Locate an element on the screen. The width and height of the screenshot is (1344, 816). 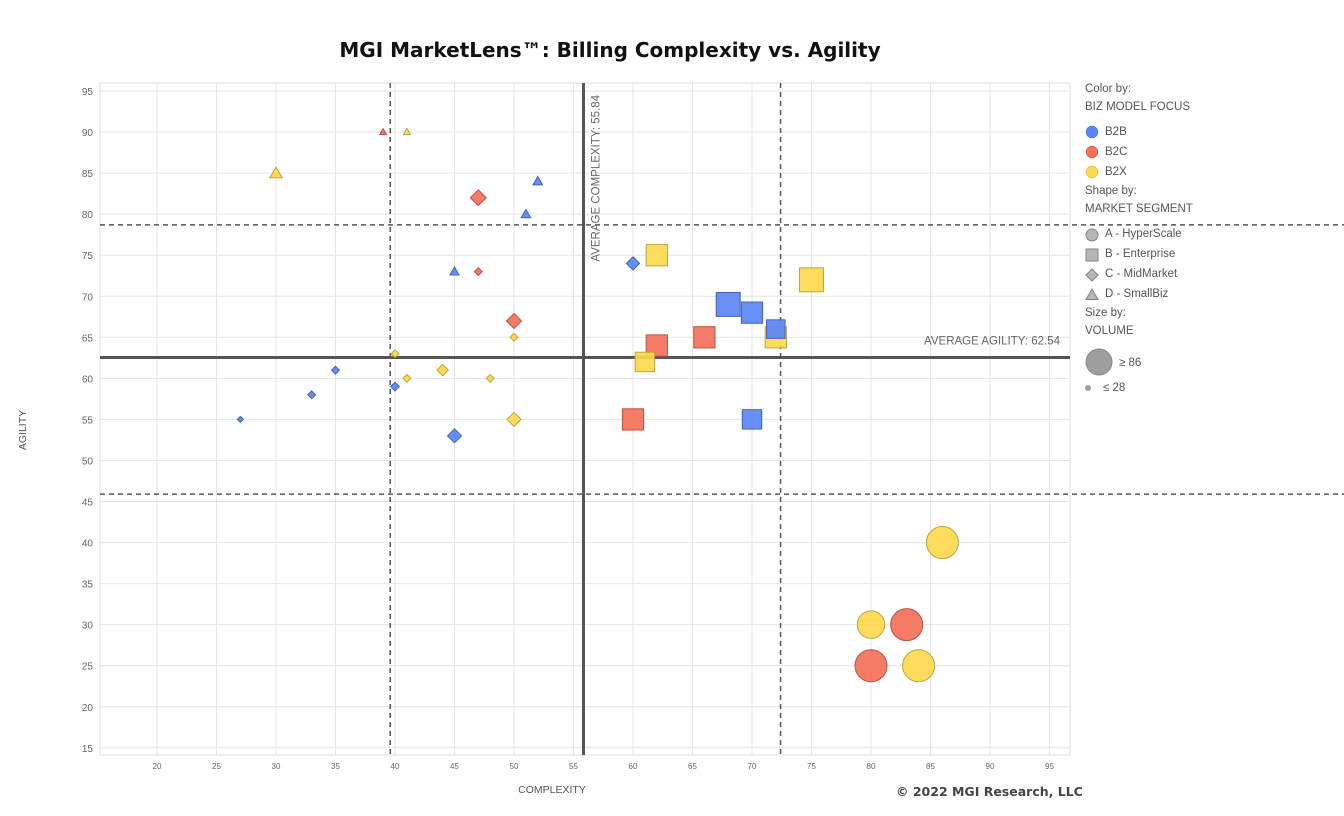
y-tick-label: 40 is located at coordinates (88, 544).